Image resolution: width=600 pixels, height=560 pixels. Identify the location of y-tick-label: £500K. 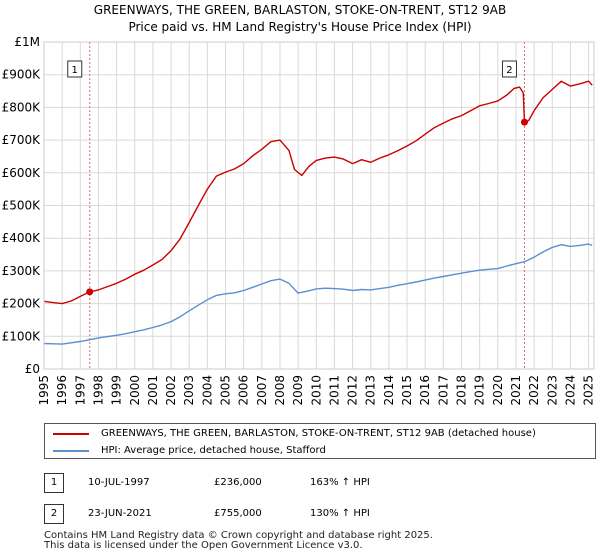
(22, 206).